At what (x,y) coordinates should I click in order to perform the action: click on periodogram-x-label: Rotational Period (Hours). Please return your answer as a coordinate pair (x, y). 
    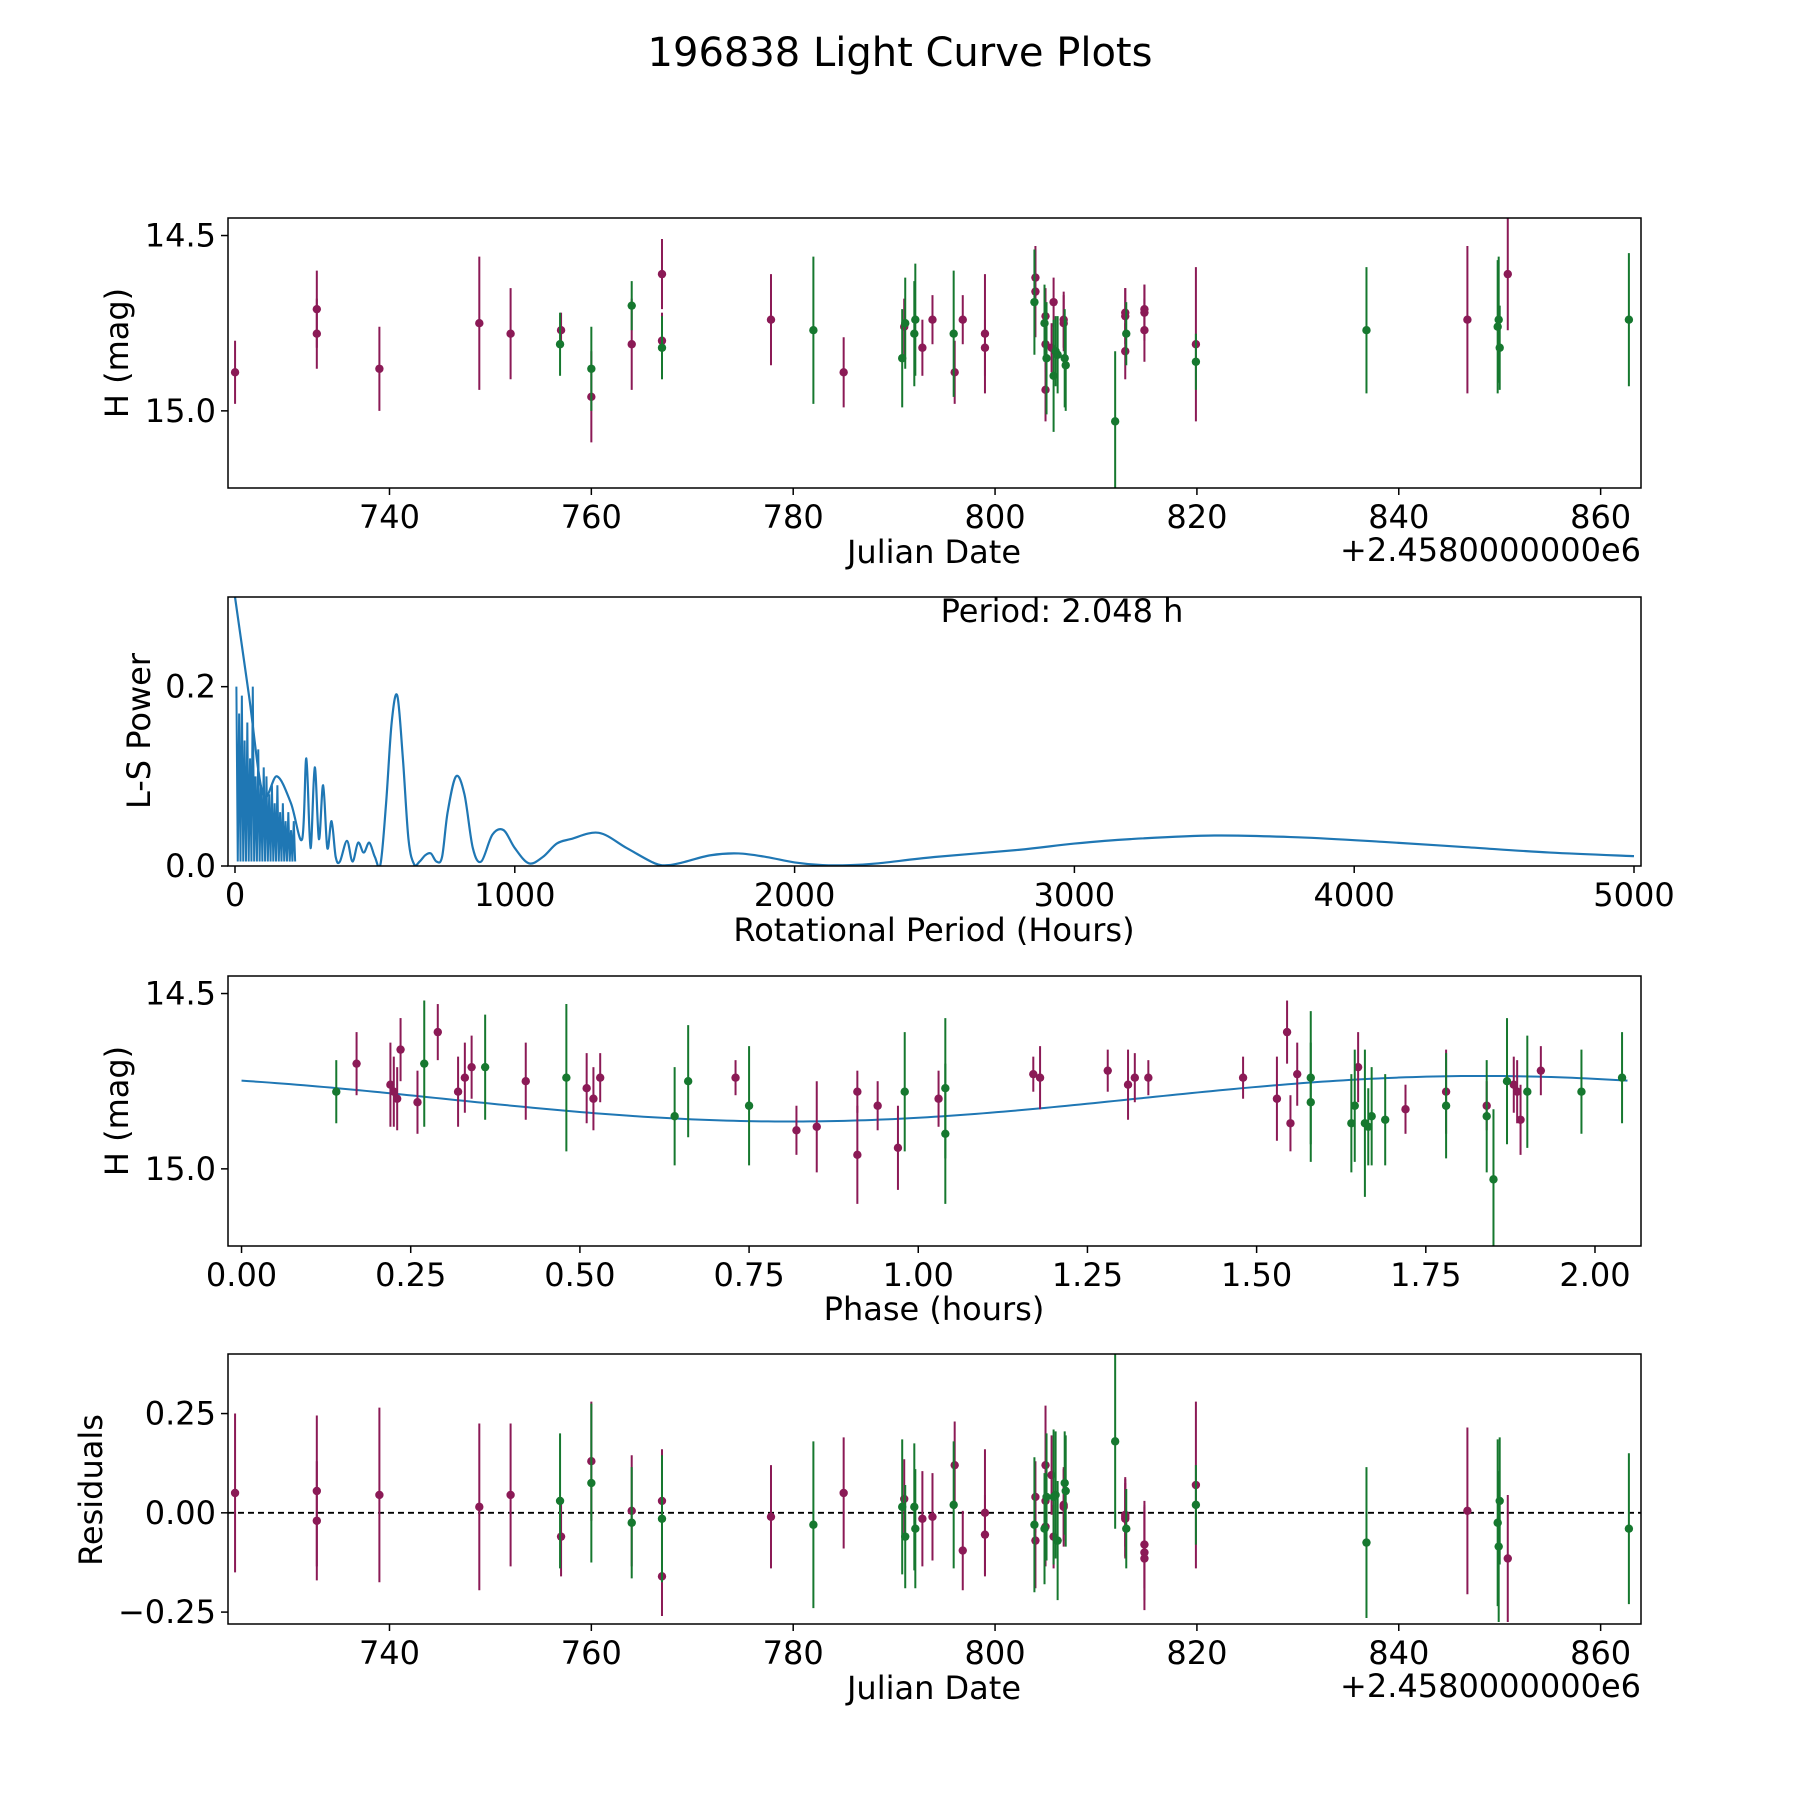
    Looking at the image, I should click on (933, 930).